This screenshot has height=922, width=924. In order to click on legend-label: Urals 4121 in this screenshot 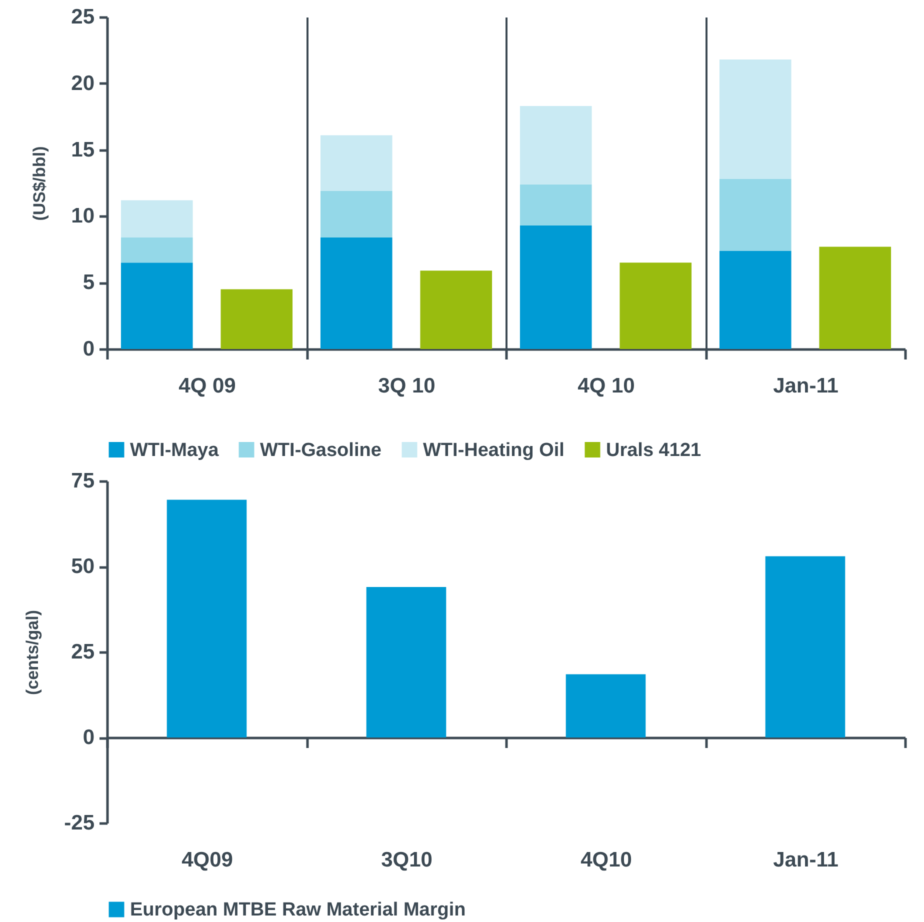, I will do `click(654, 450)`.